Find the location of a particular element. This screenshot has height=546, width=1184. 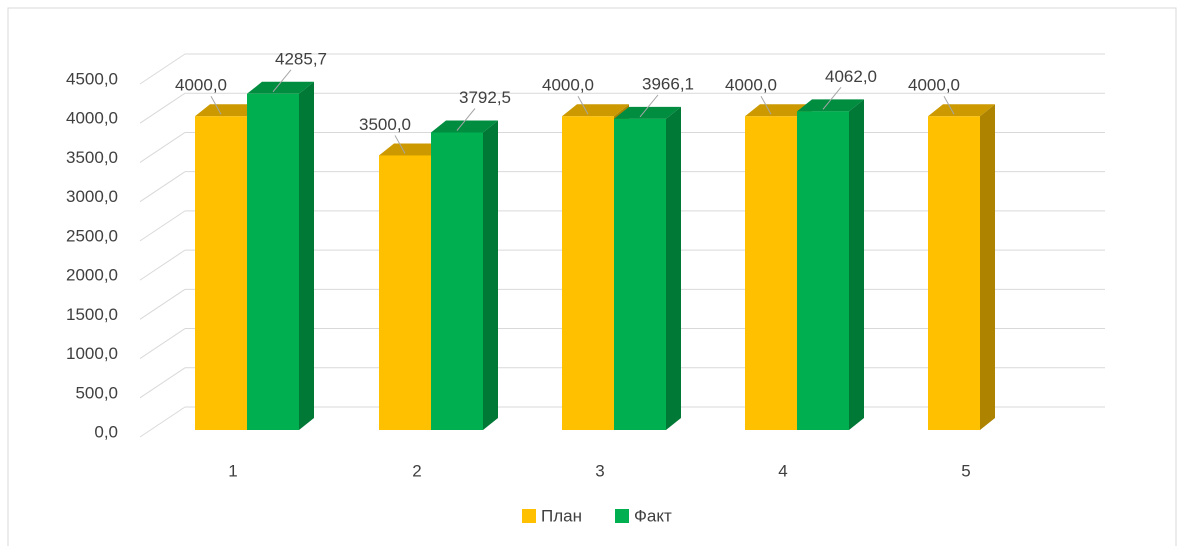

x-tick-label: 4 is located at coordinates (782, 470).